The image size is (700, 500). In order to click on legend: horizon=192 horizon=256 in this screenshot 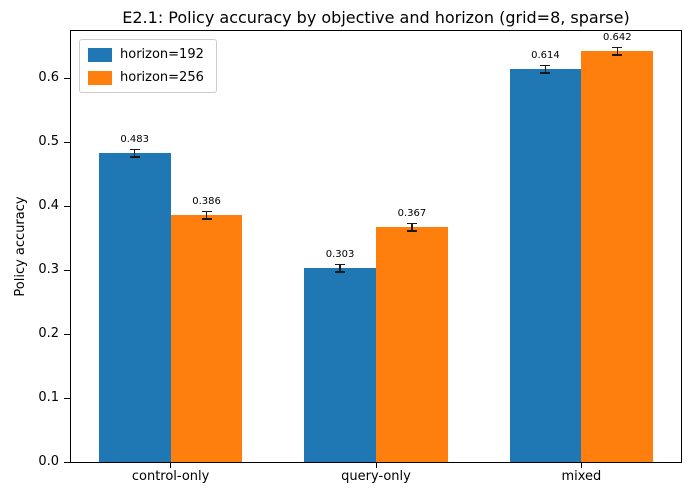, I will do `click(148, 66)`.